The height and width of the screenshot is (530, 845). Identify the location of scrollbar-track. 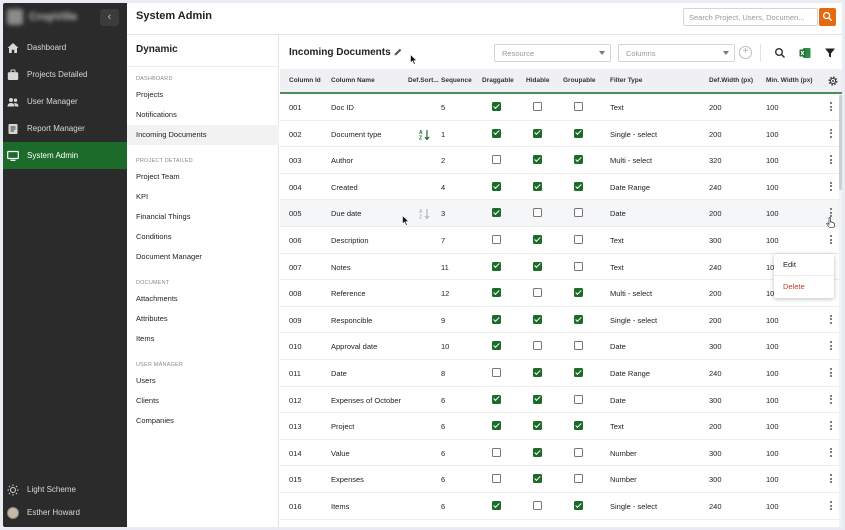
(840, 310).